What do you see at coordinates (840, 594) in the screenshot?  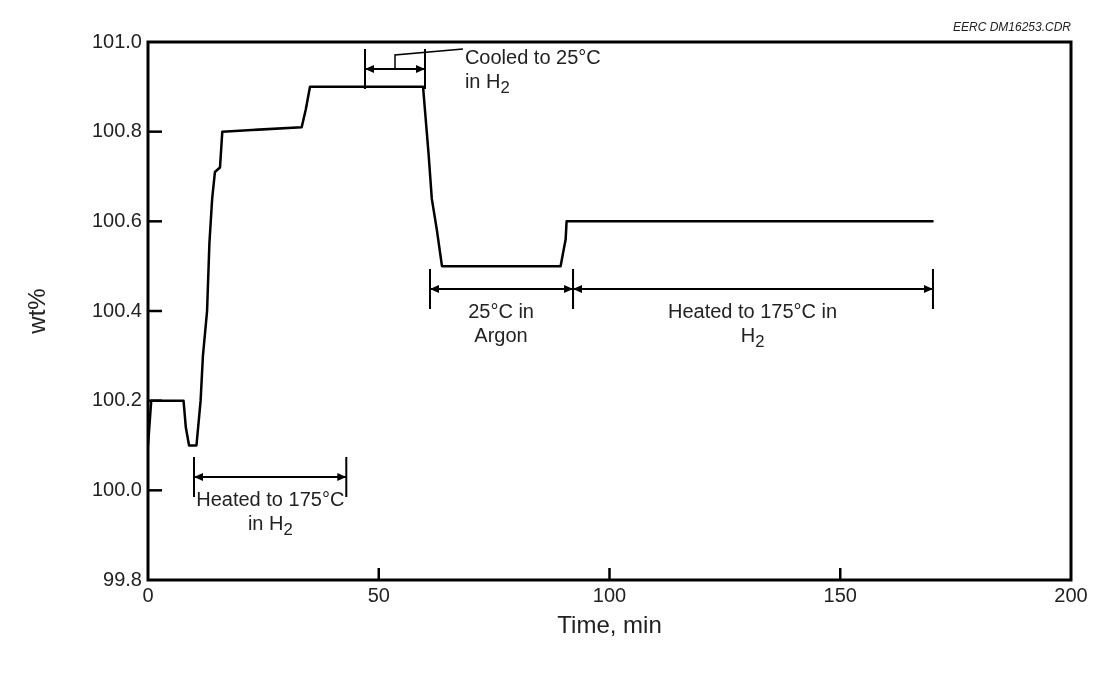 I see `x-tick-label: 150` at bounding box center [840, 594].